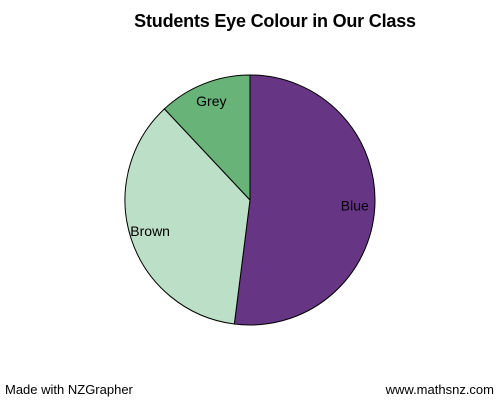 This screenshot has height=400, width=500. What do you see at coordinates (355, 205) in the screenshot?
I see `slice-label-blue: Blue` at bounding box center [355, 205].